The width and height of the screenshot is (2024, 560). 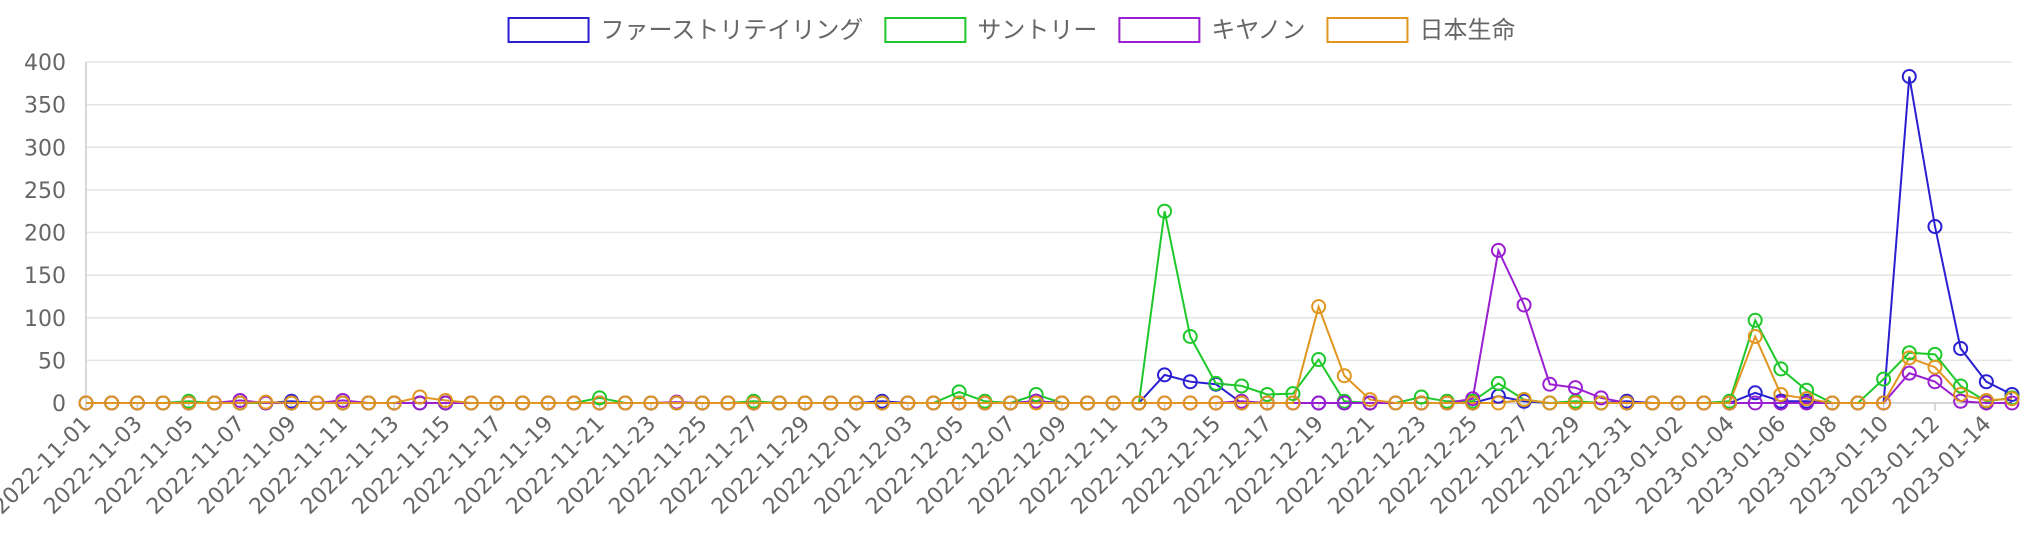 I want to click on legend-label-0: ファーストリテイリング, so click(x=732, y=30).